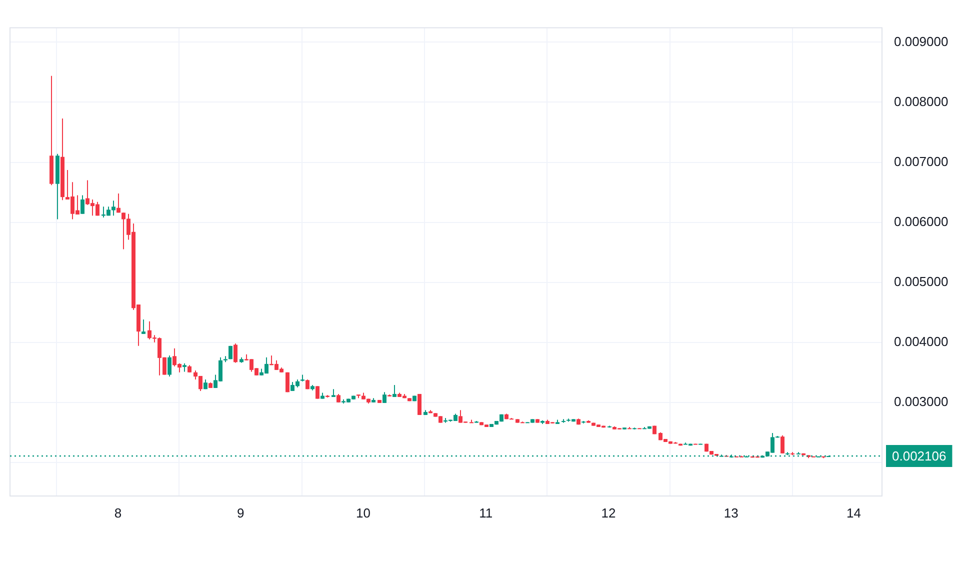 The height and width of the screenshot is (568, 970). I want to click on y-tick-label: 0.003000, so click(921, 401).